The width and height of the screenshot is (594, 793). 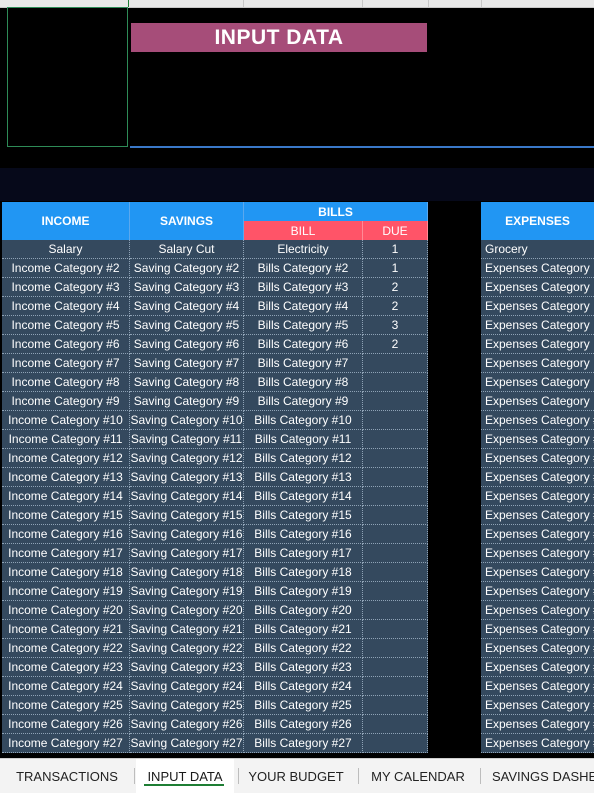 I want to click on income-cell: Income Category #19, so click(x=66, y=591).